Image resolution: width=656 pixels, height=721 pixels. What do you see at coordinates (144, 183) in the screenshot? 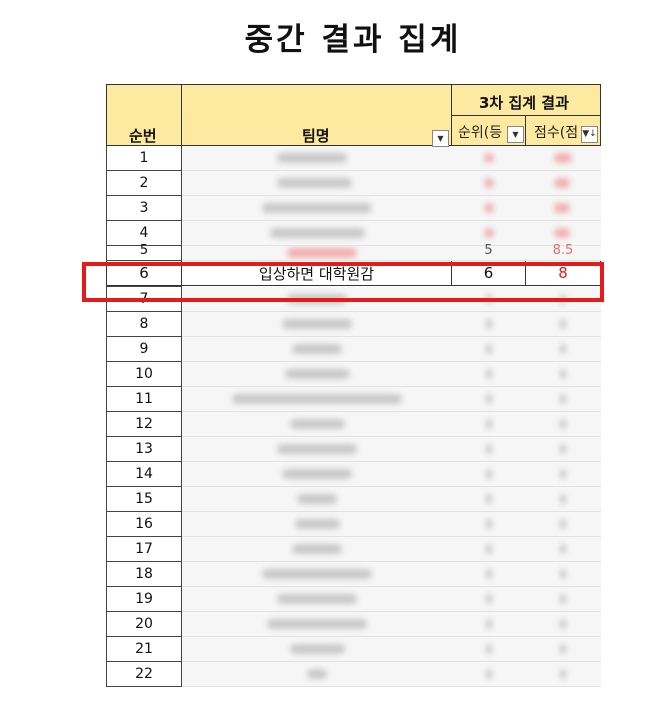
I see `row-number: 2` at bounding box center [144, 183].